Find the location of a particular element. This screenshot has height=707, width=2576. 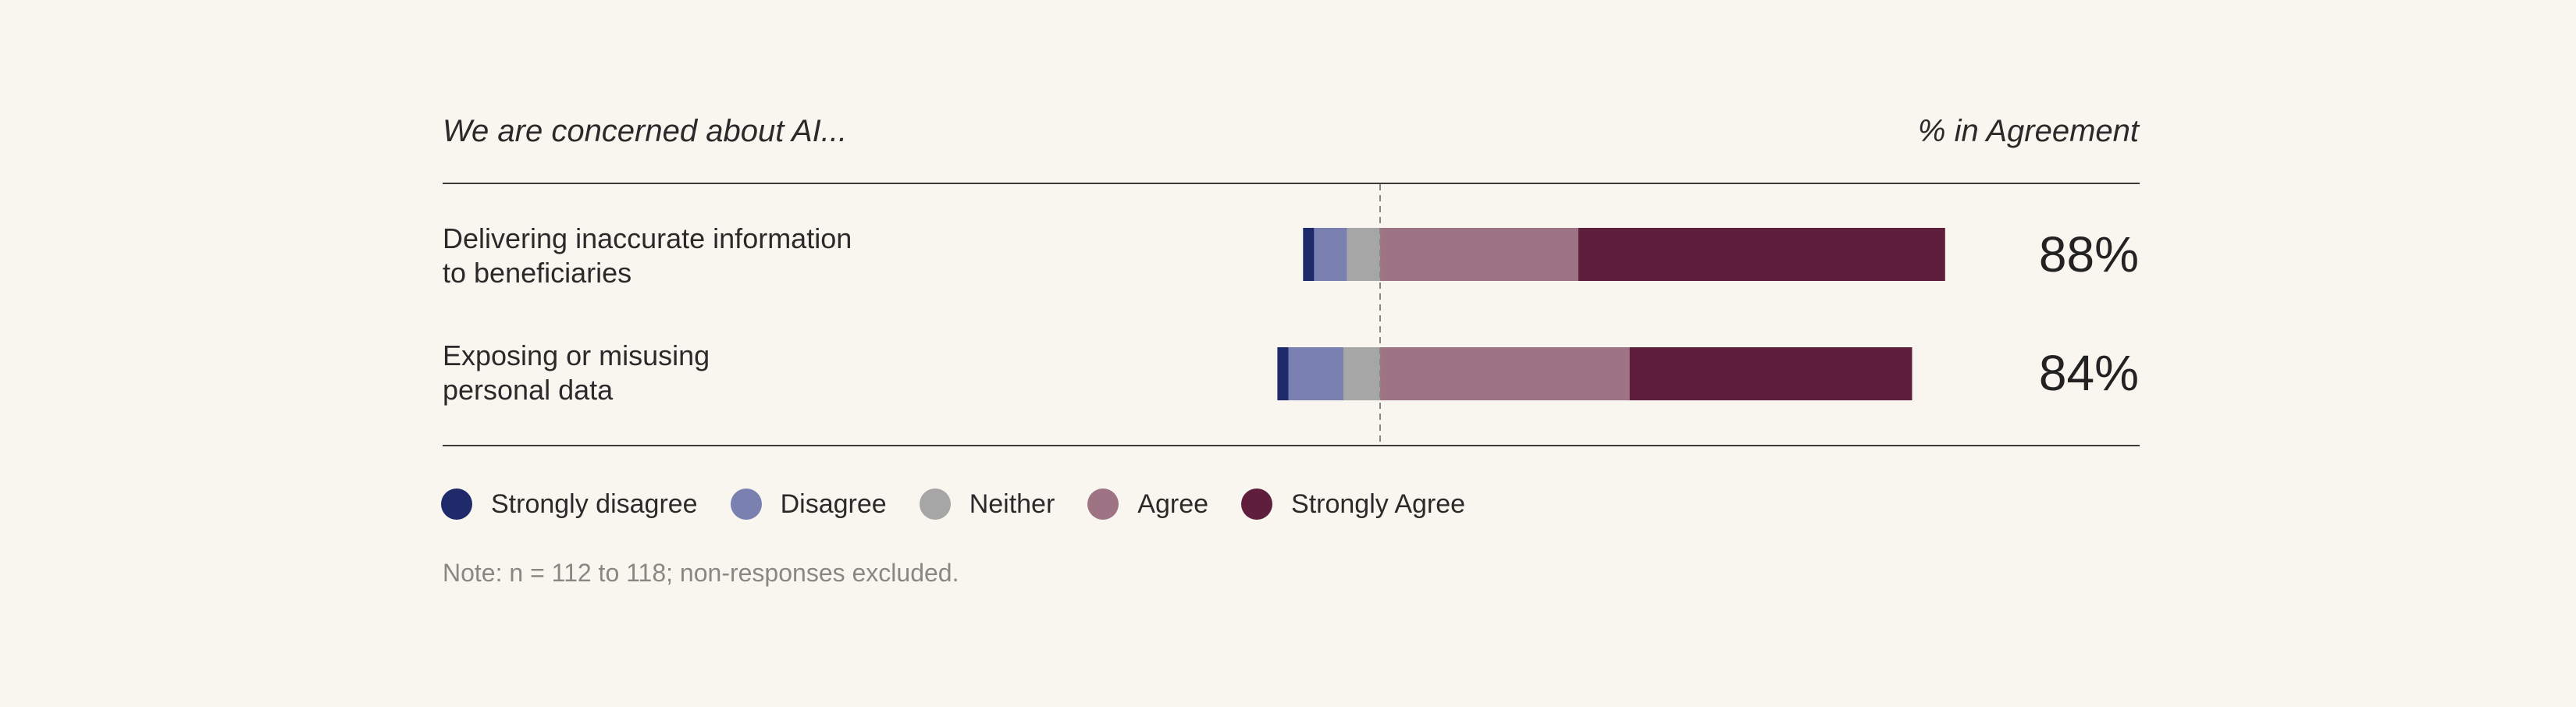

legend-item-strongly-agree: Strongly Agree is located at coordinates (1353, 504).